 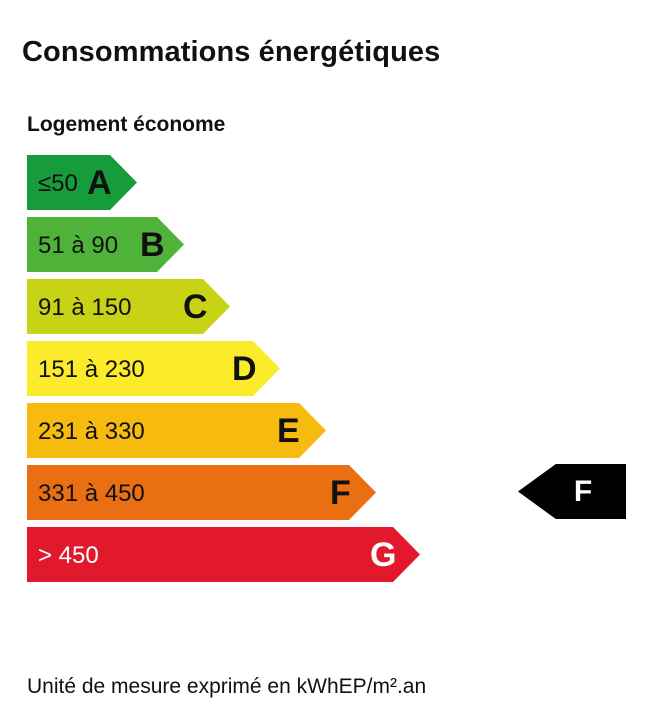 I want to click on energy-class-bar-c: 91 à 150 C, so click(x=128, y=306).